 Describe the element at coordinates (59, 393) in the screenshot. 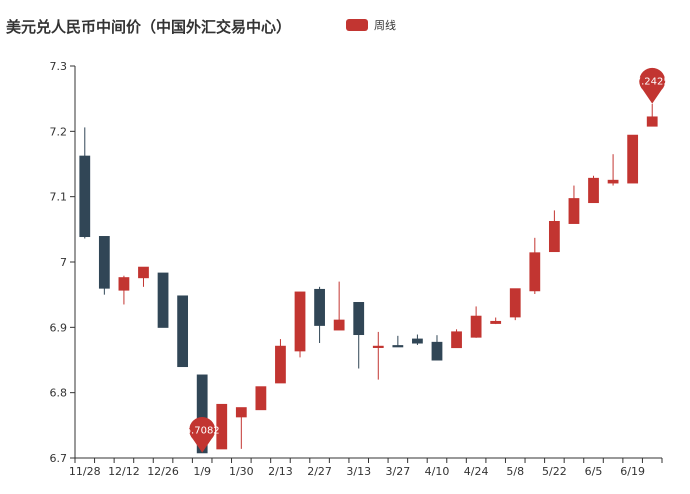

I see `y-tick-label: 6.8` at that location.